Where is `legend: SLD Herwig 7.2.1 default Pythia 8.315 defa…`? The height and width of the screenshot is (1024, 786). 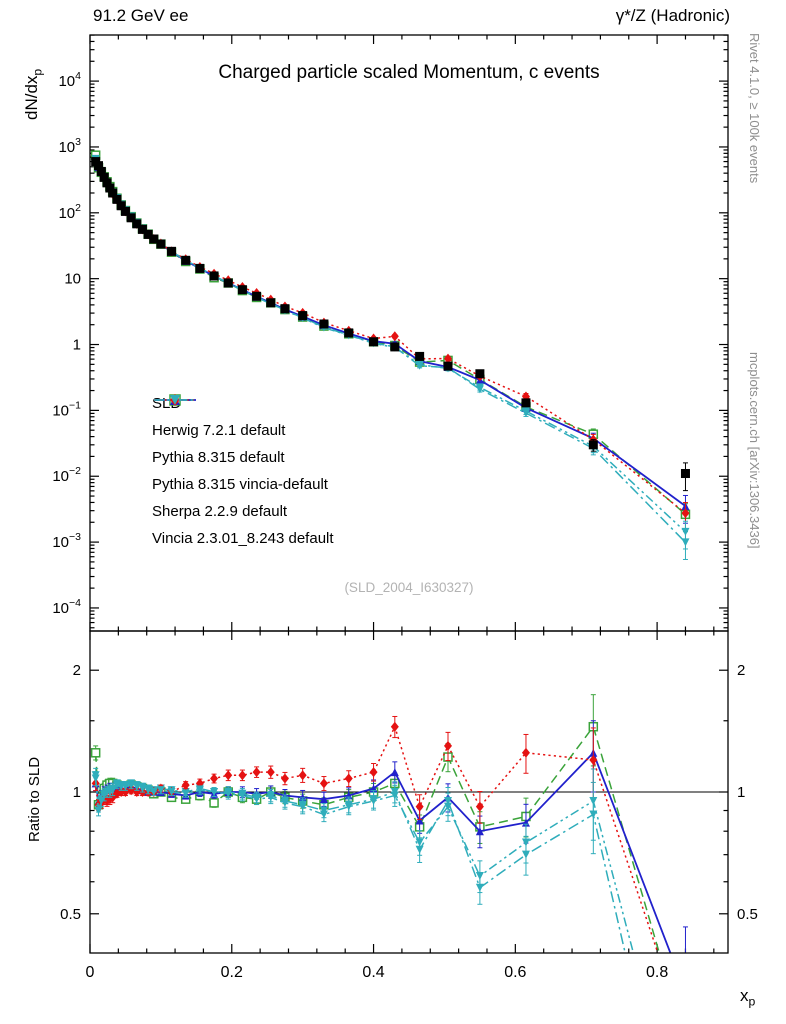 legend: SLD Herwig 7.2.1 default Pythia 8.315 defa… is located at coordinates (243, 471).